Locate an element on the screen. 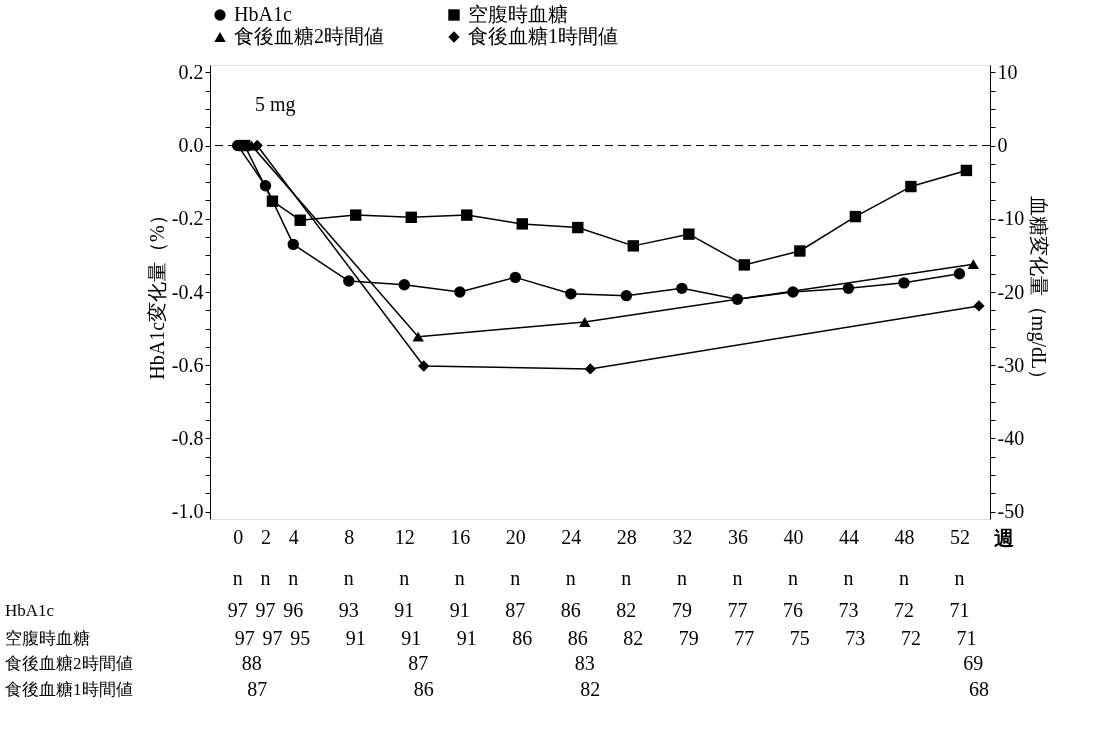 The image size is (1115, 742). y2-tick-label: -50 is located at coordinates (1011, 511).